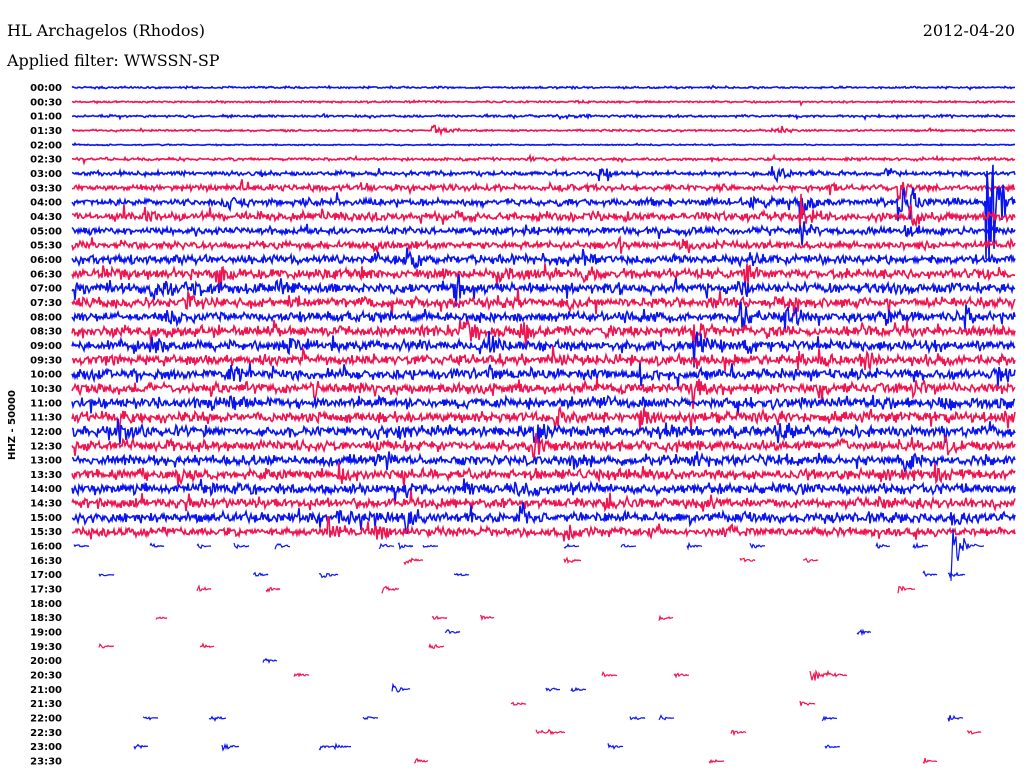  Describe the element at coordinates (46, 575) in the screenshot. I see `row-label: 17:00` at that location.